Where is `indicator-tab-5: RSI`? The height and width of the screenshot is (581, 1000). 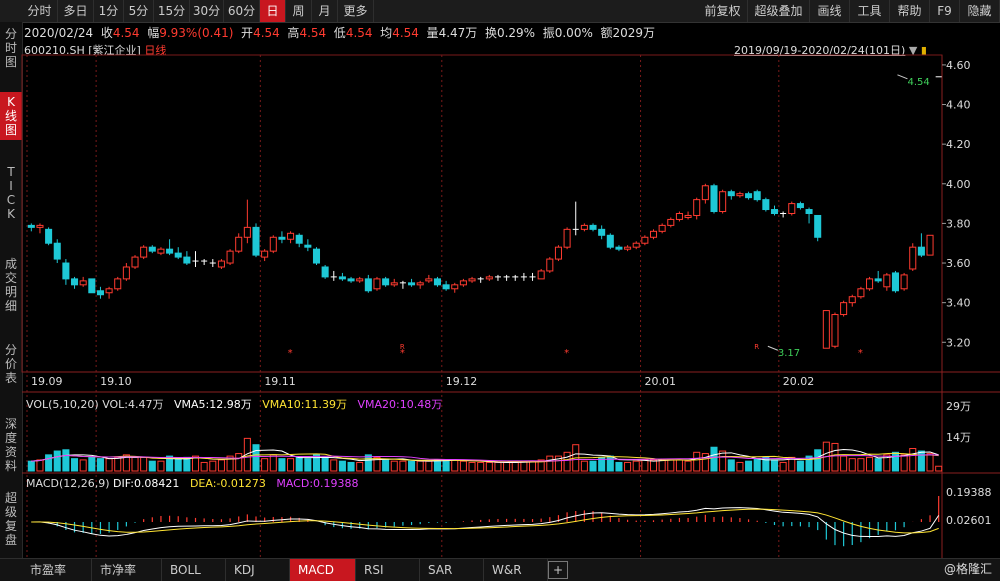
indicator-tab-5: RSI is located at coordinates (388, 570).